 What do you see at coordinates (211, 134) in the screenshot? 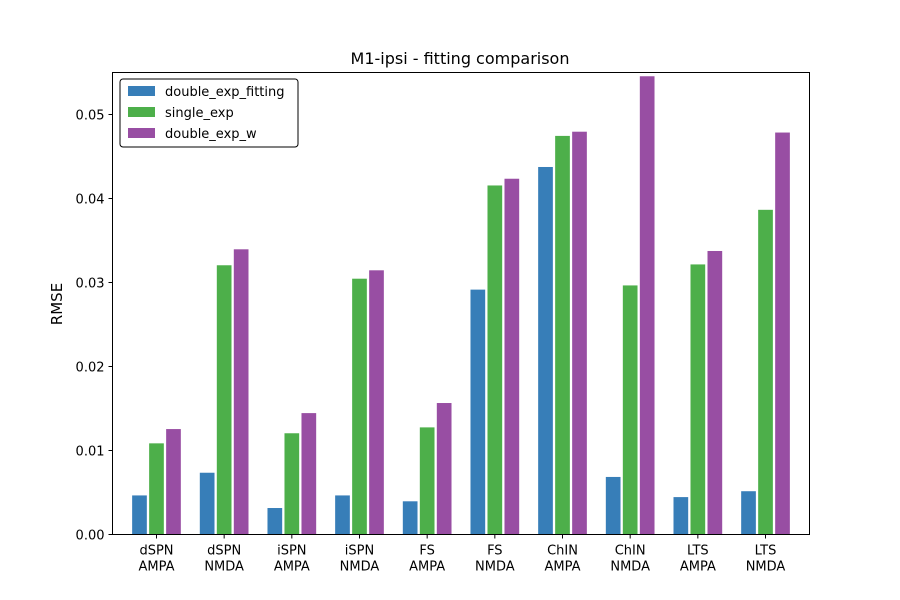
I see `legend-label: double_exp_w` at bounding box center [211, 134].